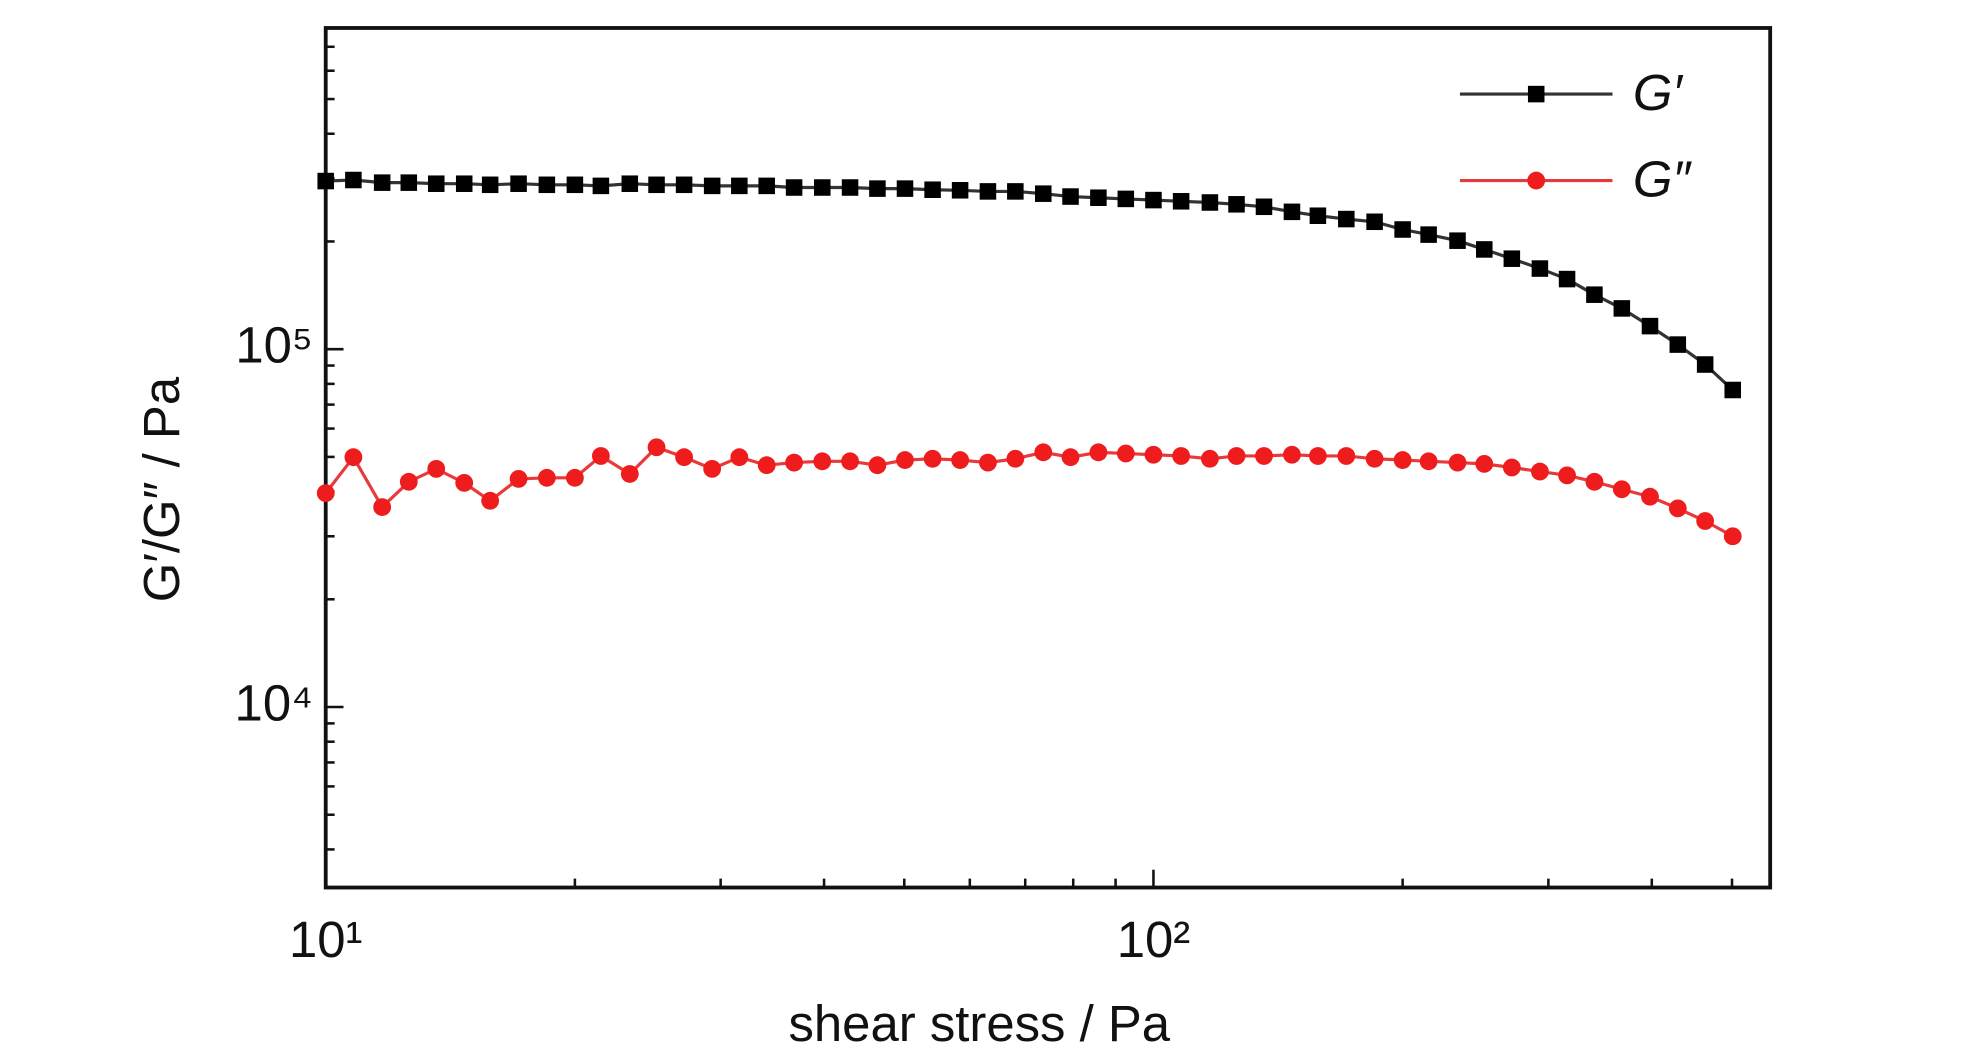  What do you see at coordinates (326, 939) in the screenshot?
I see `x-tick-label: 10¹` at bounding box center [326, 939].